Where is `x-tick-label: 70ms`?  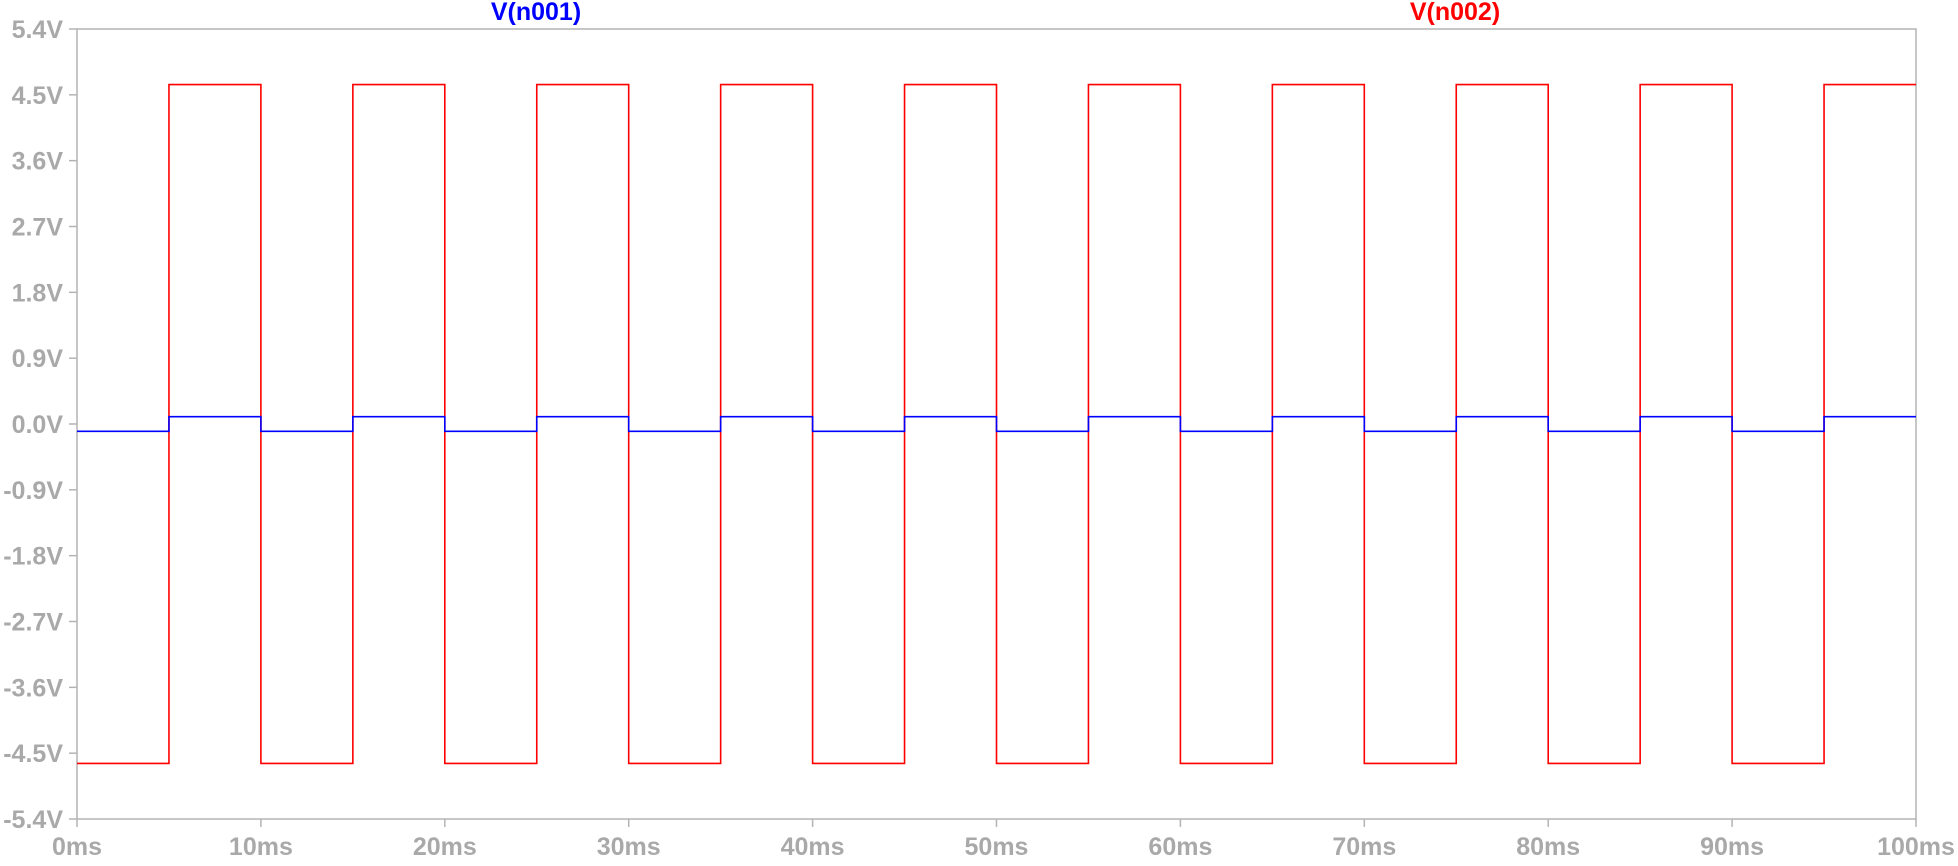 x-tick-label: 70ms is located at coordinates (1364, 847).